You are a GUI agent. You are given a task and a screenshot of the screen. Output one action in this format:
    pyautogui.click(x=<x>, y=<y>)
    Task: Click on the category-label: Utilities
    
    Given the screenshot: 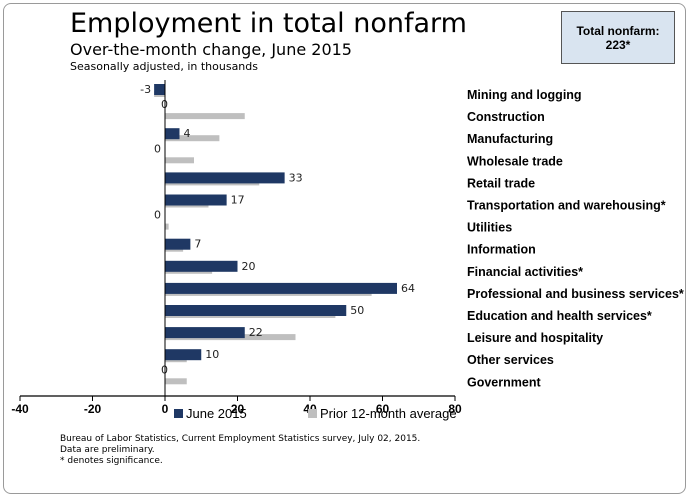 What is the action you would take?
    pyautogui.click(x=489, y=228)
    